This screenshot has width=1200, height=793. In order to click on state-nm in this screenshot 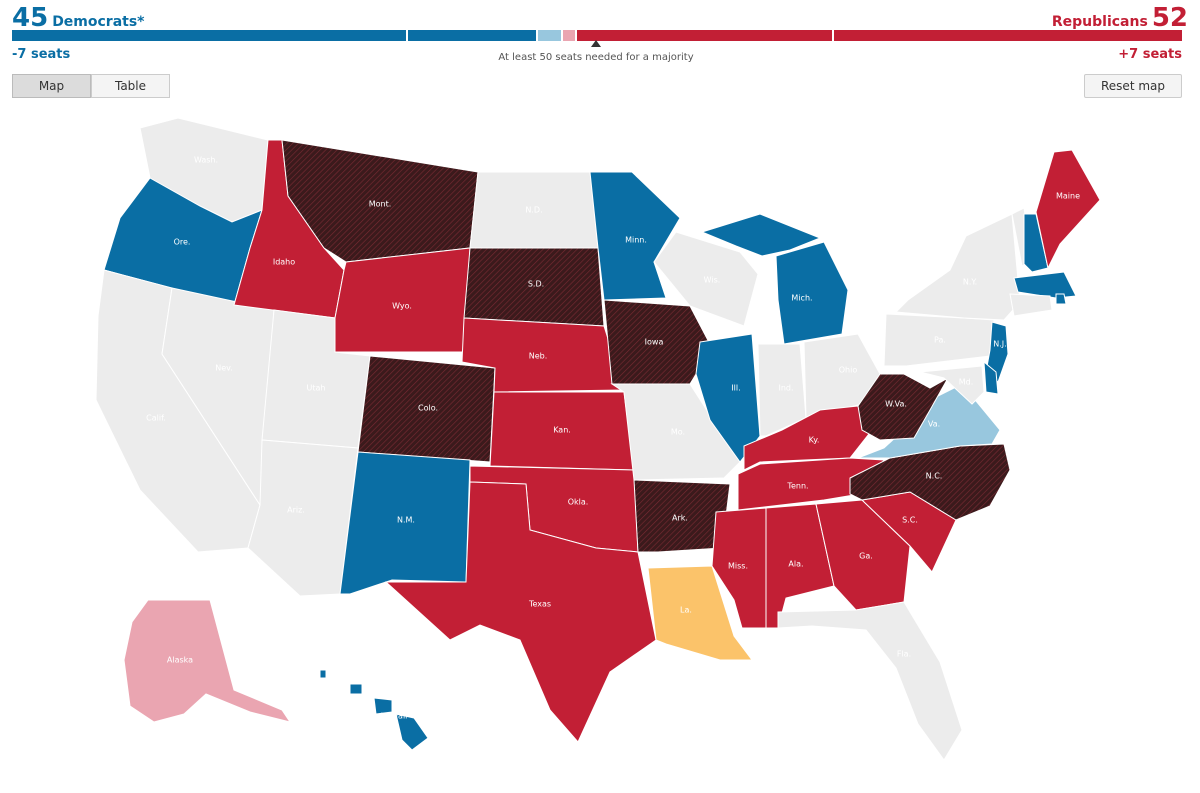, I will do `click(405, 523)`.